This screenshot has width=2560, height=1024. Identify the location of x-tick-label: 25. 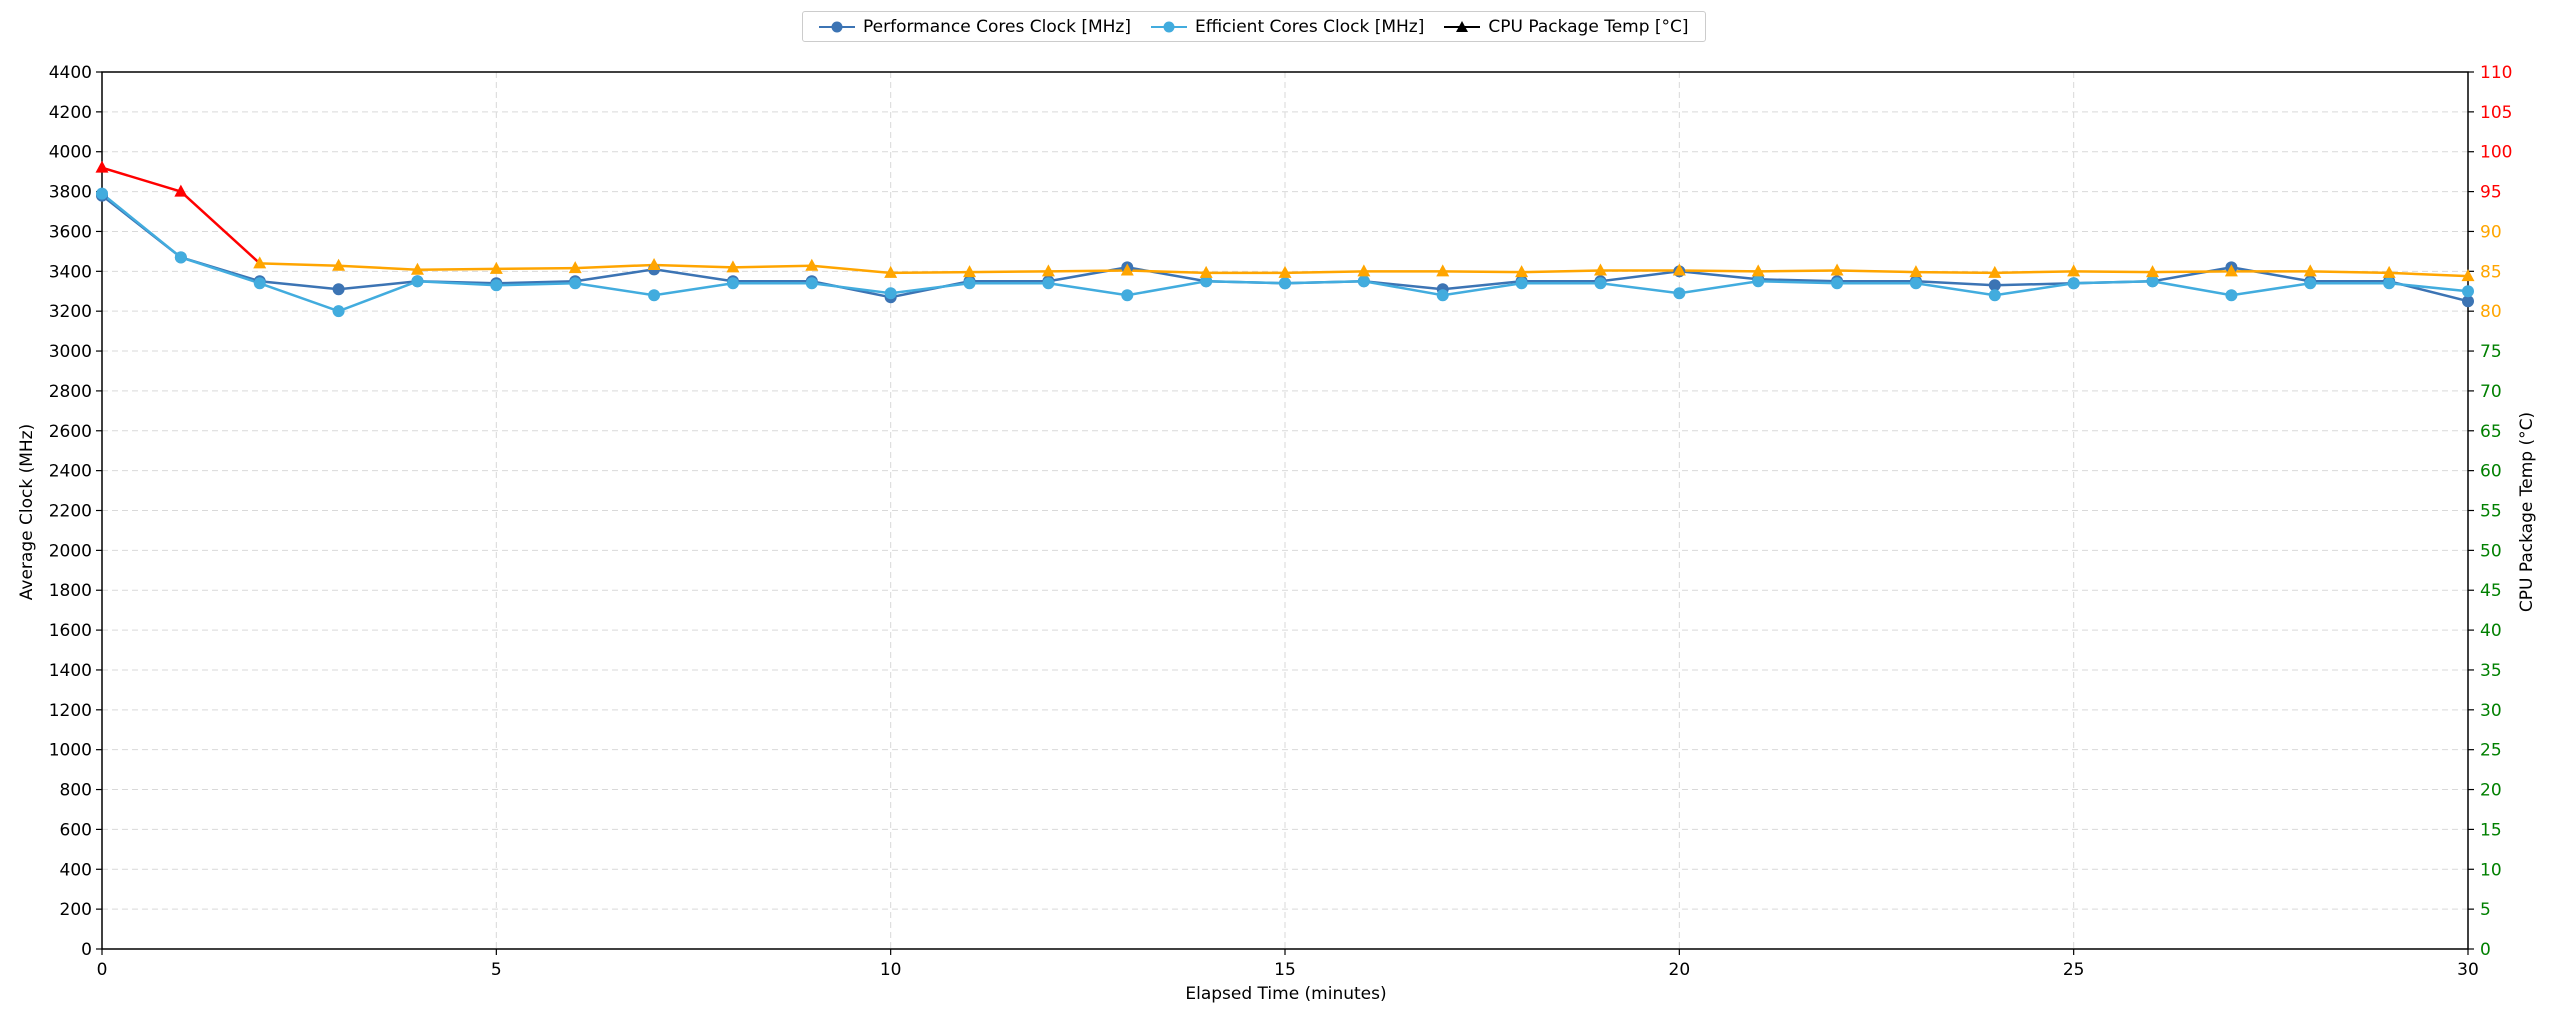
(2074, 970).